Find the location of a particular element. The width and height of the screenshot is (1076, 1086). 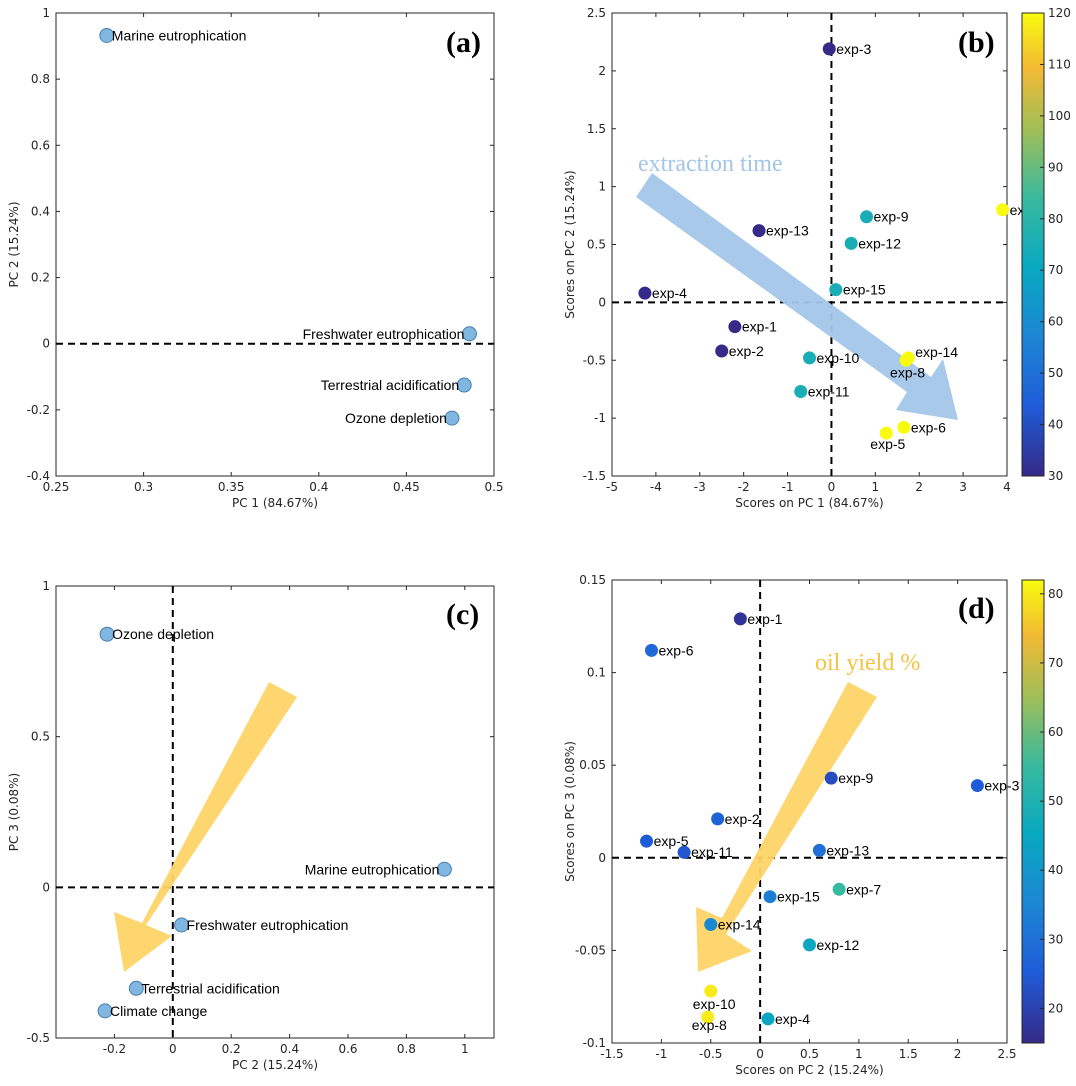

y-tick-label: 1.5 is located at coordinates (596, 129).